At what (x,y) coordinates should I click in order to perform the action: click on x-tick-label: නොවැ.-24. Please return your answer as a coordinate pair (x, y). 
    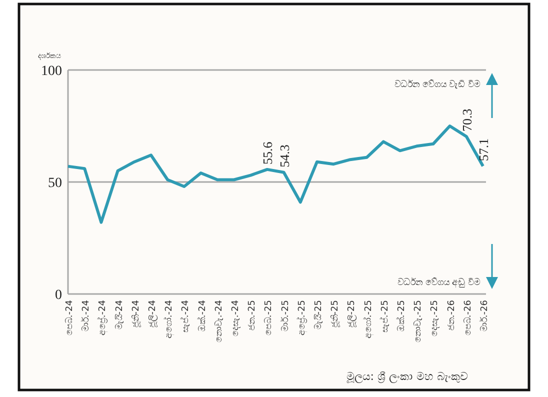
    Looking at the image, I should click on (219, 321).